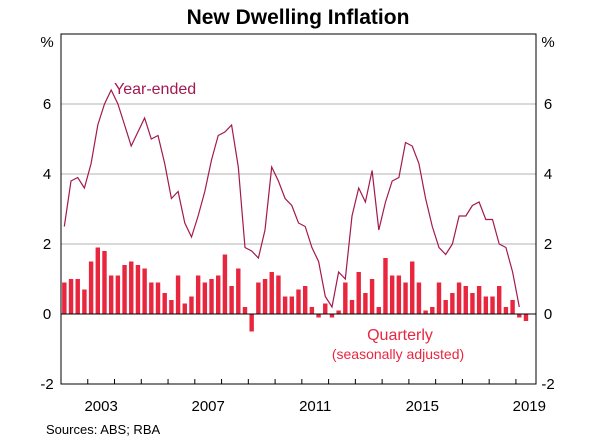 This screenshot has height=444, width=597. I want to click on y-axis-right: -2 0 2 4 6, so click(547, 244).